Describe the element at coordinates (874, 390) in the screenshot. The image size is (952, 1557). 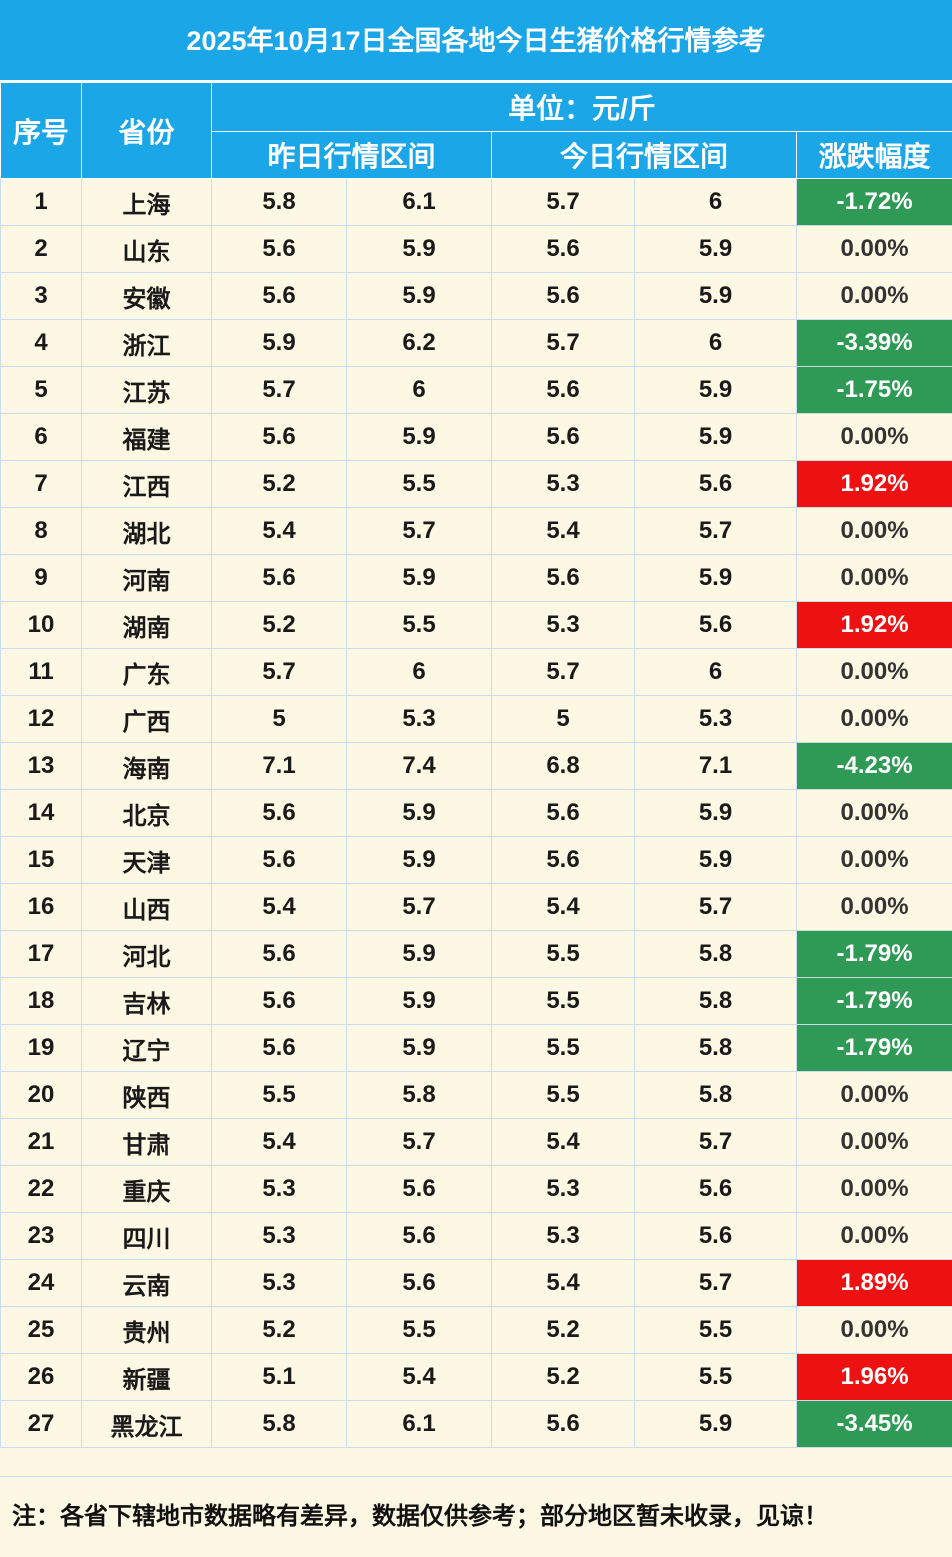
I see `cell-change: -1.75%` at that location.